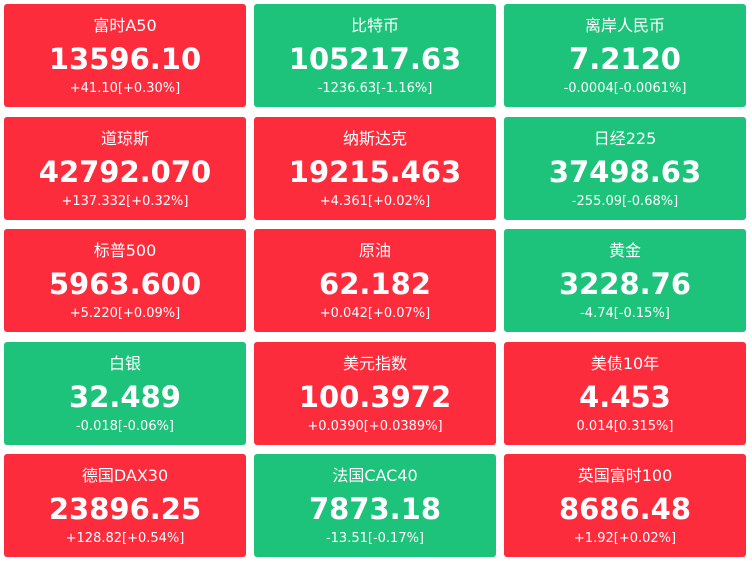 This screenshot has height=561, width=752. I want to click on quote-change: 0.014[0.315%], so click(625, 426).